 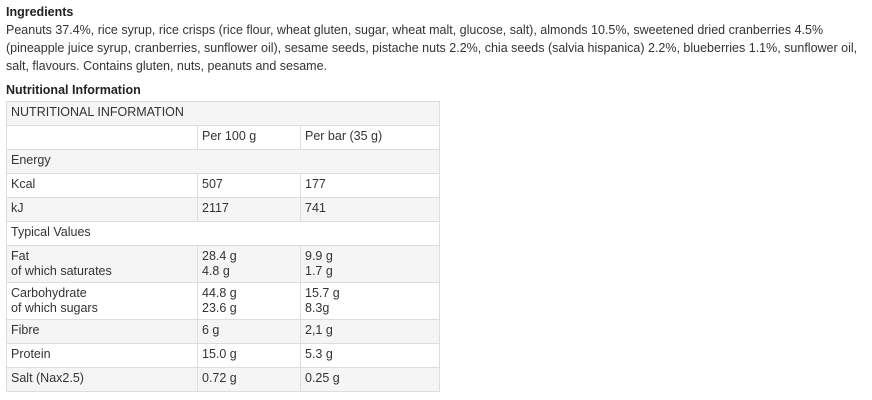 I want to click on table-row: kJ 2117 741, so click(x=223, y=209).